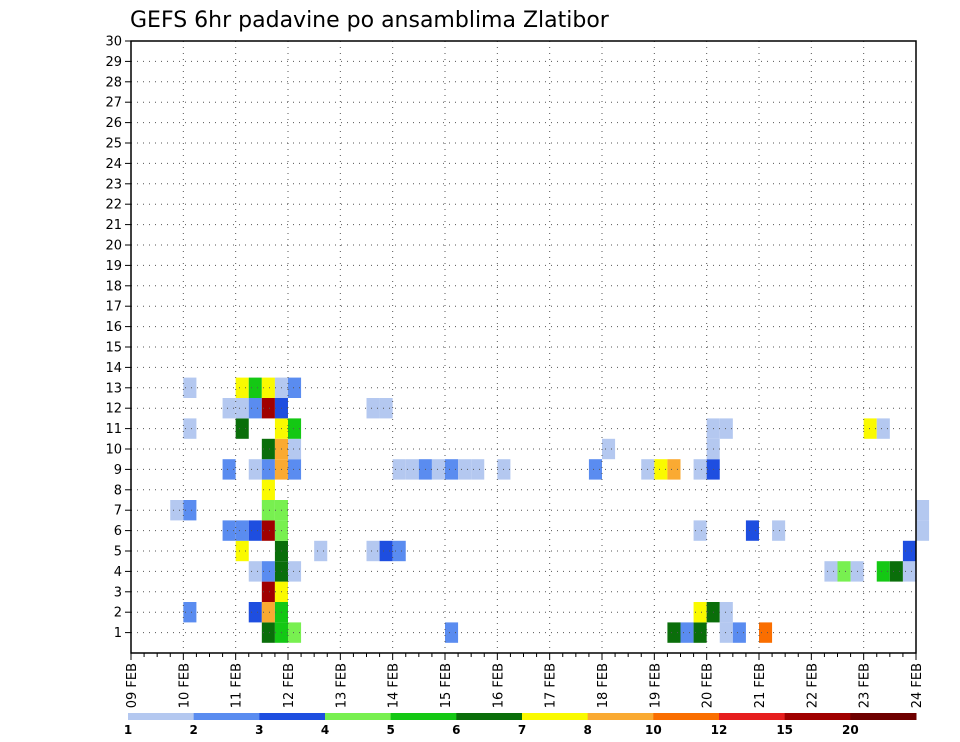 Image resolution: width=960 pixels, height=742 pixels. I want to click on x-tick-label: 11 FEB, so click(237, 685).